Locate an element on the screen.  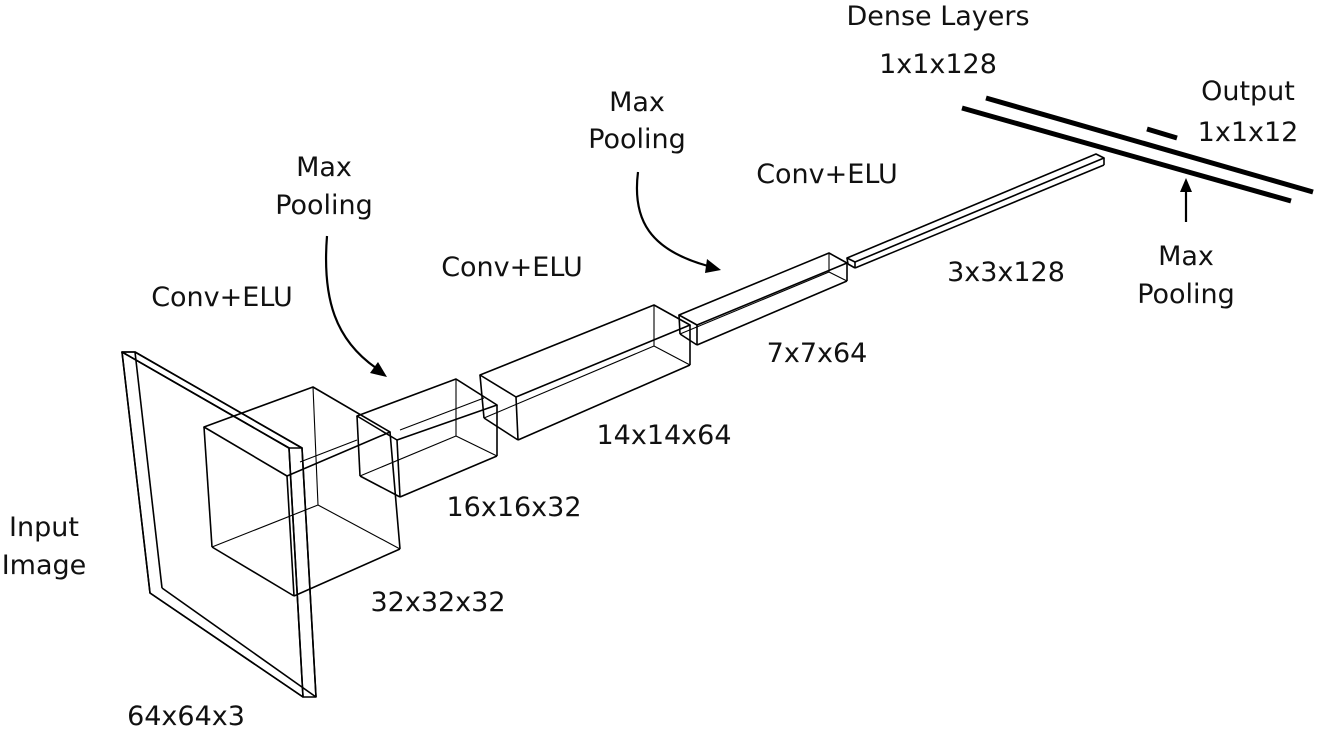
pool2-block is located at coordinates (763, 299).